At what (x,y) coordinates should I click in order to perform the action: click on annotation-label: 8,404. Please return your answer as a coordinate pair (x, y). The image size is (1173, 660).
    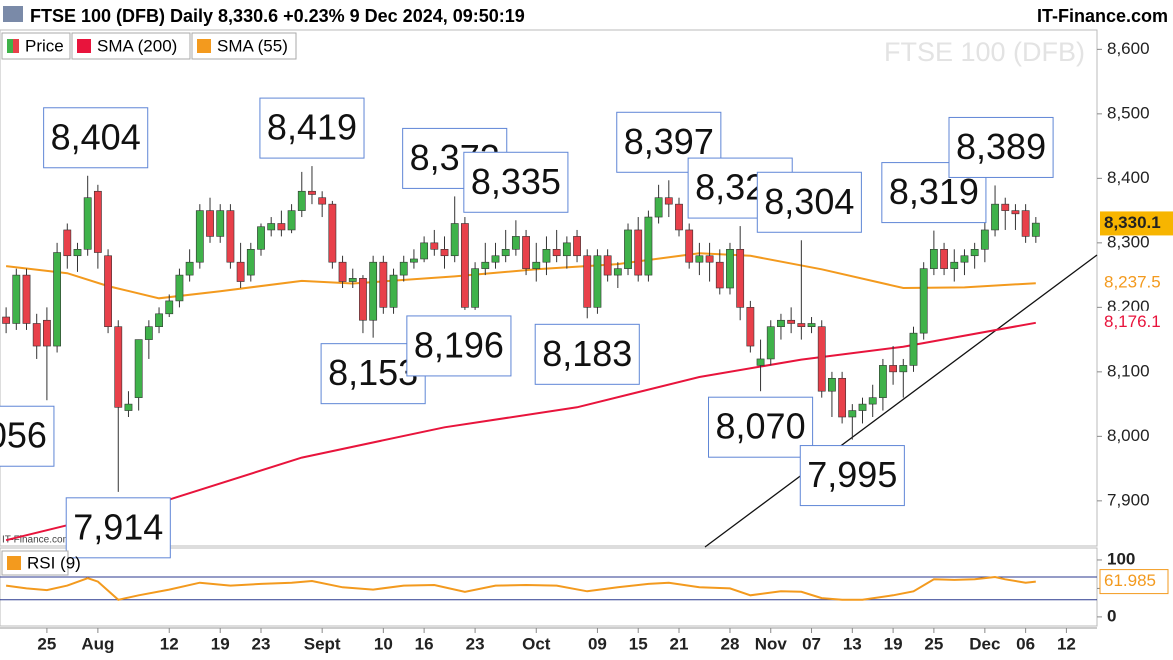
    Looking at the image, I should click on (96, 136).